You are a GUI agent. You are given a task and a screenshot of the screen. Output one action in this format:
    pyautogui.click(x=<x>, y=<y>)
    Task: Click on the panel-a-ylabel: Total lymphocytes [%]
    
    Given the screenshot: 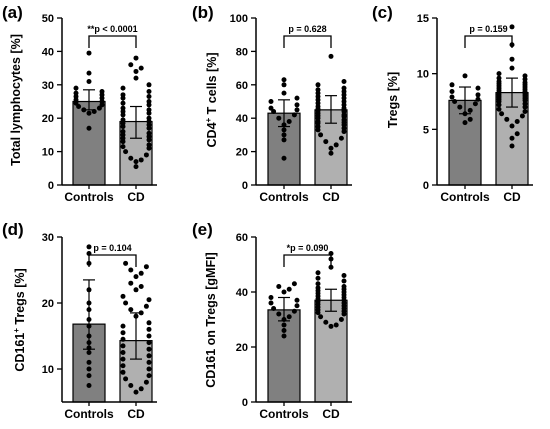 What is the action you would take?
    pyautogui.click(x=16, y=100)
    